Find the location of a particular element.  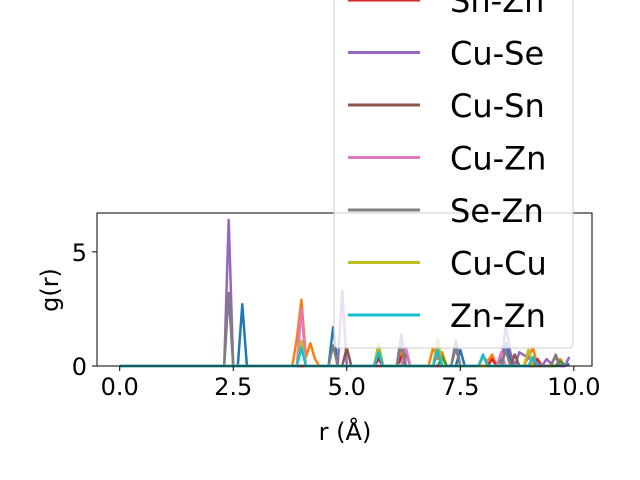

x-tick-label: 2.5 is located at coordinates (233, 387).